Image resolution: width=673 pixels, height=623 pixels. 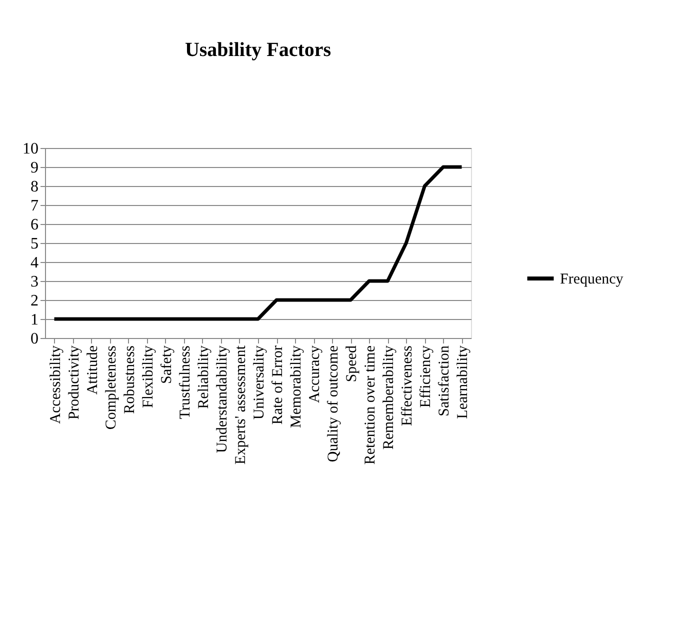 What do you see at coordinates (334, 403) in the screenshot?
I see `x-tick-label: Quality of outcome` at bounding box center [334, 403].